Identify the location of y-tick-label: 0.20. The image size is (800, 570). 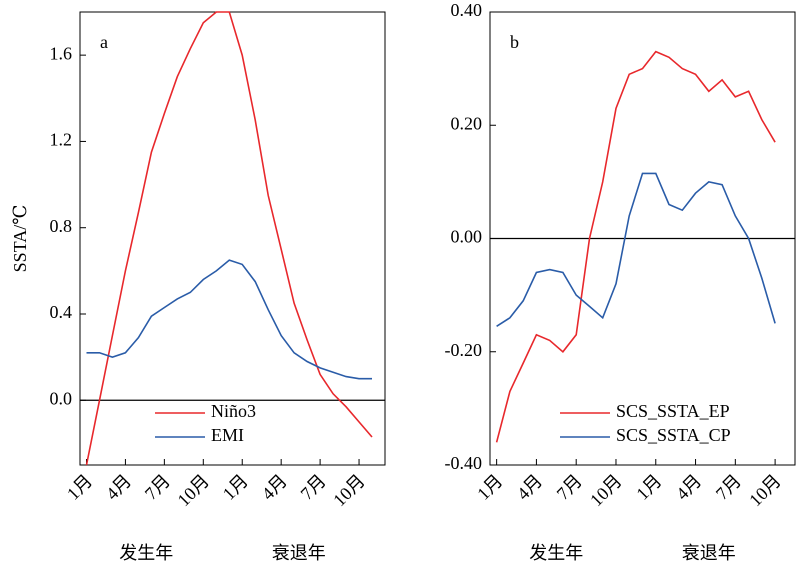
(467, 123).